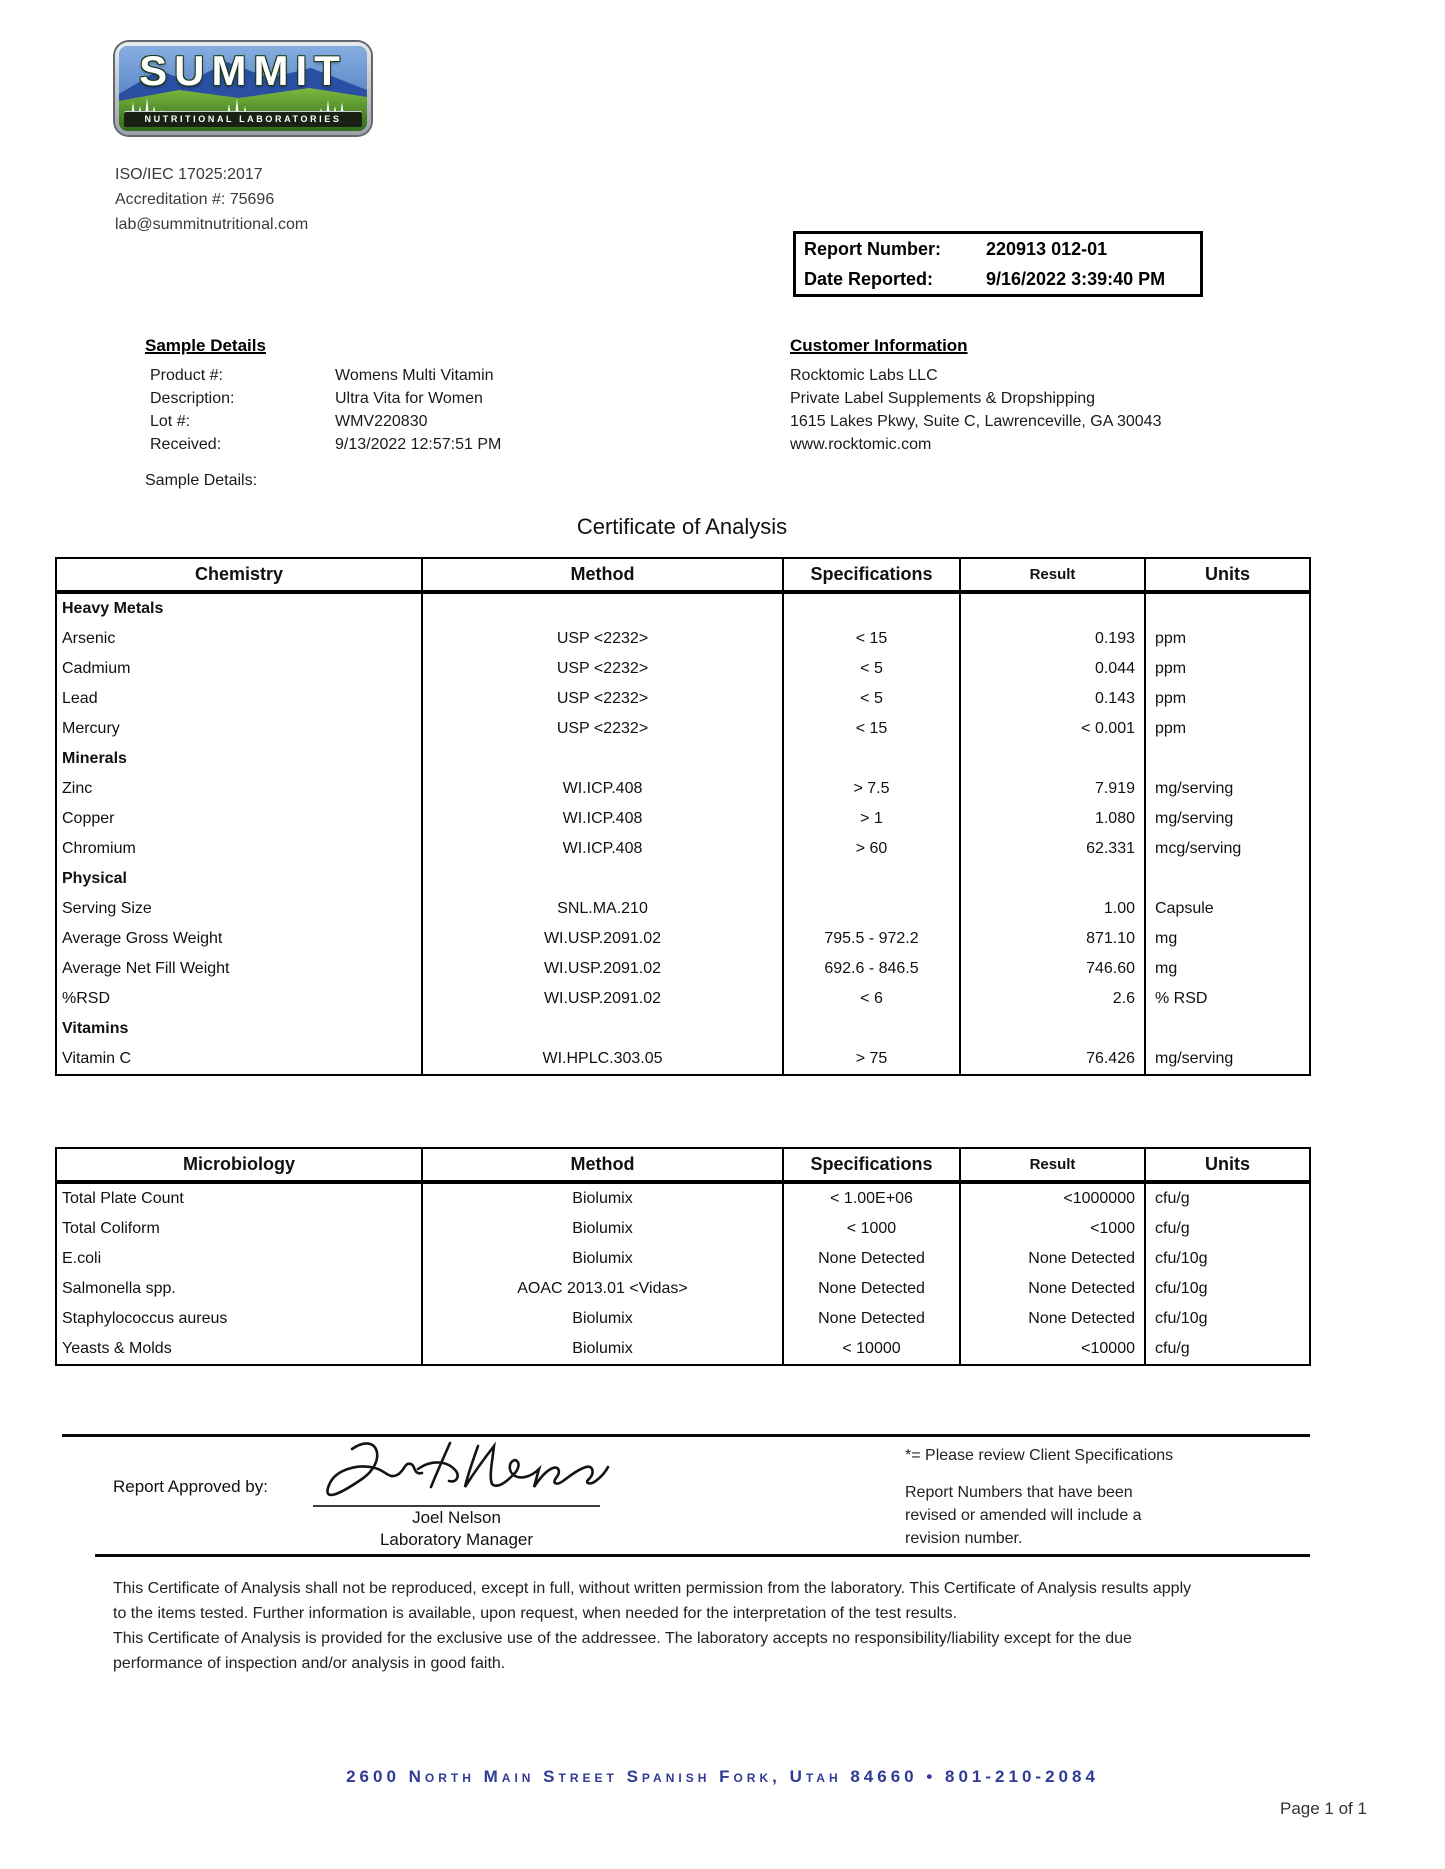 This screenshot has width=1445, height=1869. Describe the element at coordinates (323, 421) in the screenshot. I see `sample-detail-row: Lot #: WMV220830` at that location.